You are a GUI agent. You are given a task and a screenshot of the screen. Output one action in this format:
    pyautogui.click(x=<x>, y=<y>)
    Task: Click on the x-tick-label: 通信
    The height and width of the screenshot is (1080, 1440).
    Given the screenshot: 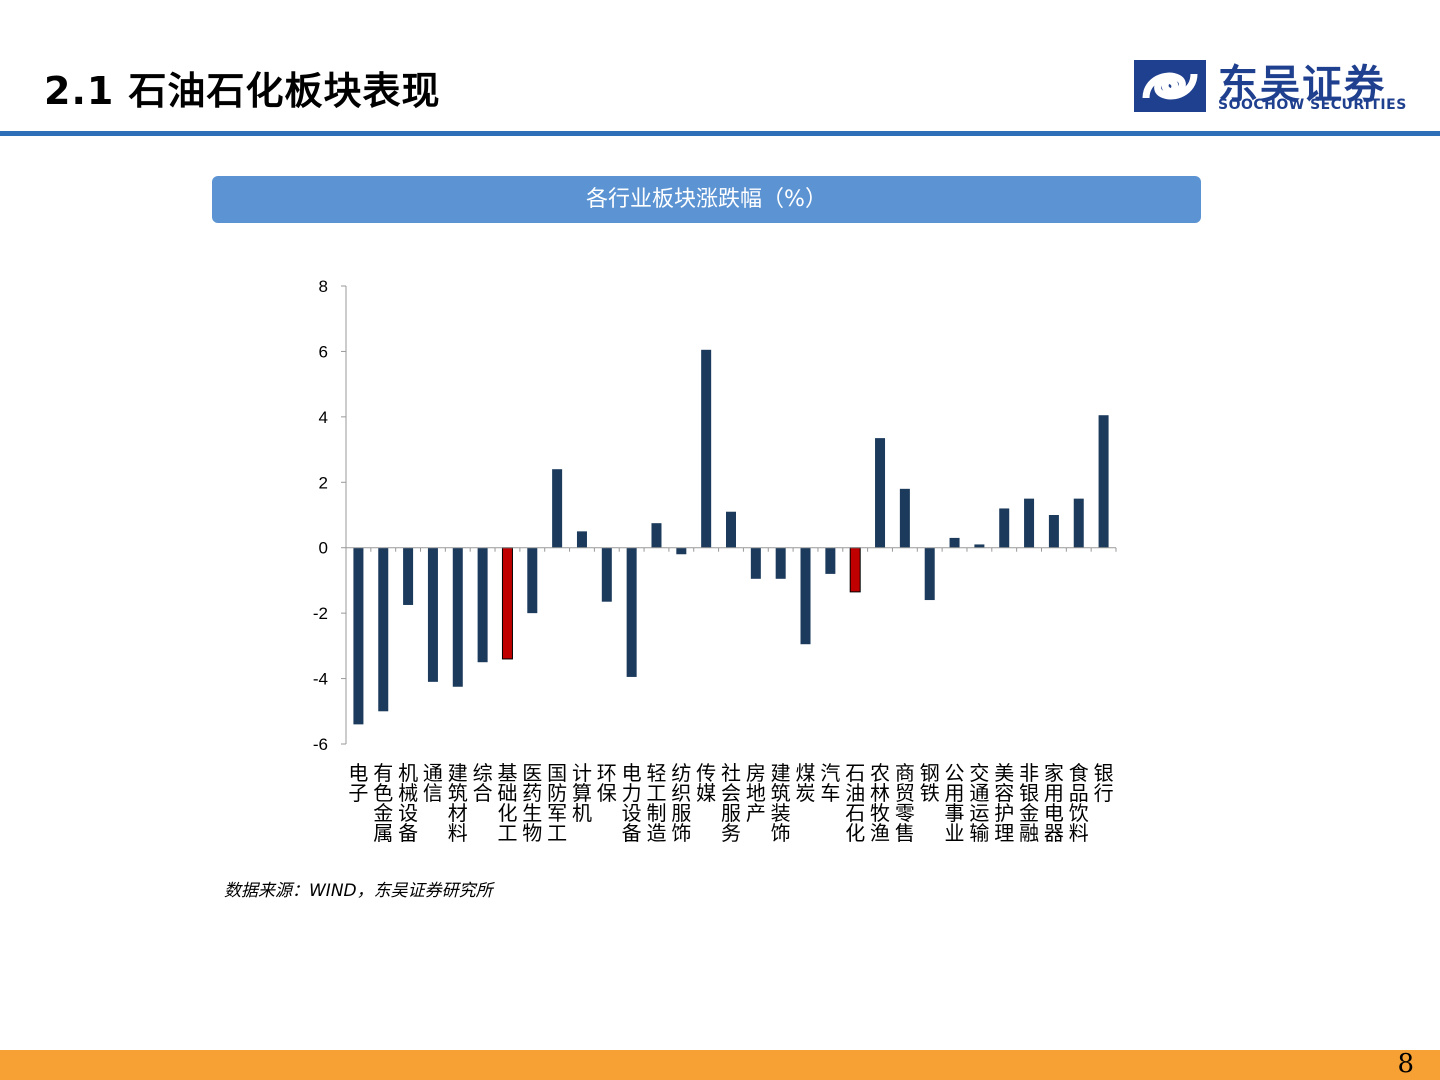 What is the action you would take?
    pyautogui.click(x=433, y=783)
    